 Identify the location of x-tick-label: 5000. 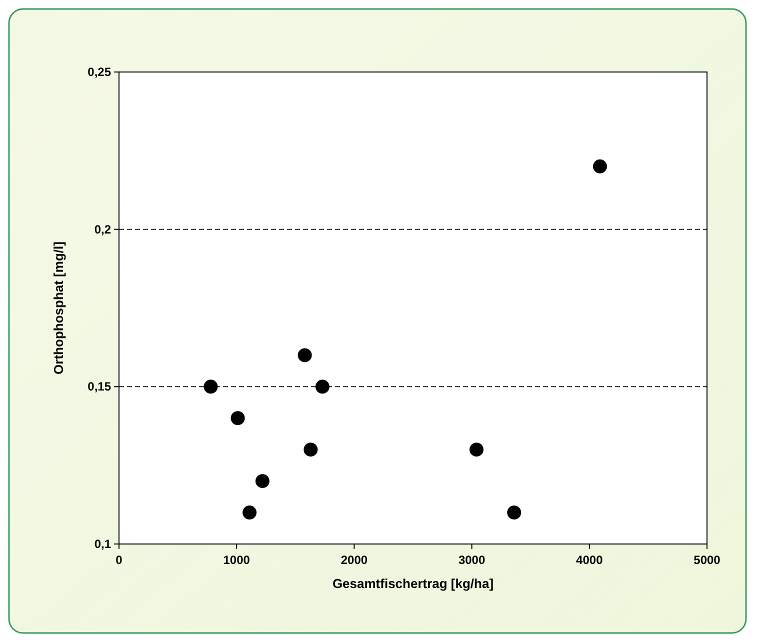
(707, 560).